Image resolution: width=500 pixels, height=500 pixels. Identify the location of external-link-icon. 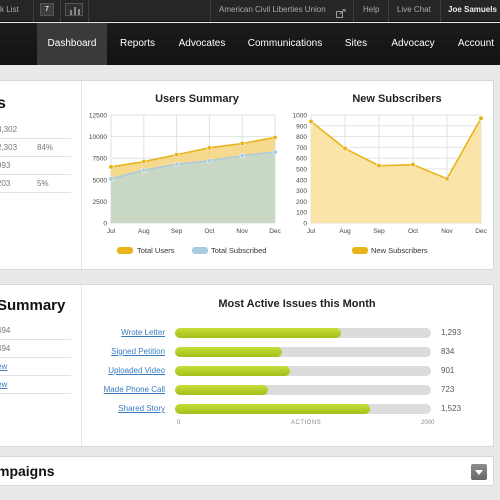
(341, 12).